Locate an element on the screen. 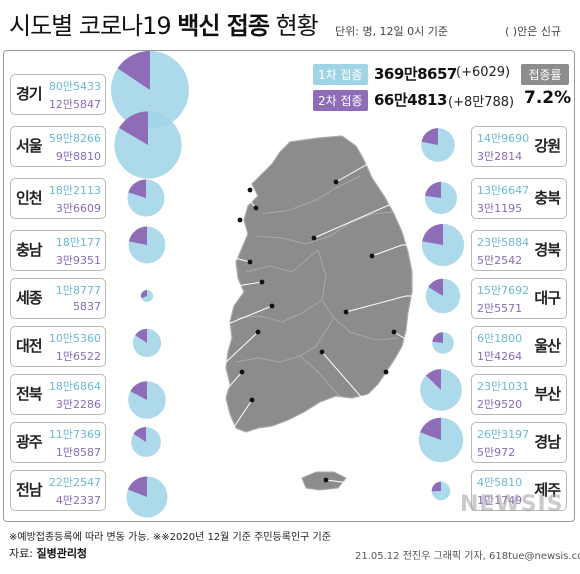 Image resolution: width=580 pixels, height=574 pixels. region-card-8: 전남 22만2547 4만2337 is located at coordinates (58, 490).